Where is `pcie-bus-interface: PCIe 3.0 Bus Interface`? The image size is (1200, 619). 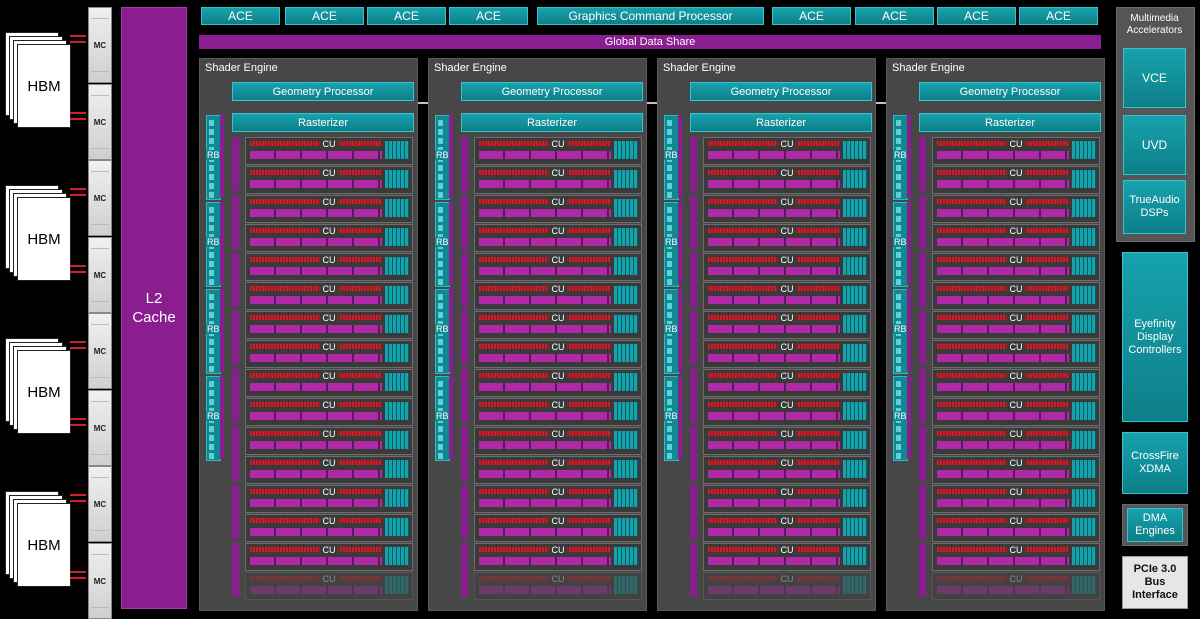 pcie-bus-interface: PCIe 3.0 Bus Interface is located at coordinates (1155, 582).